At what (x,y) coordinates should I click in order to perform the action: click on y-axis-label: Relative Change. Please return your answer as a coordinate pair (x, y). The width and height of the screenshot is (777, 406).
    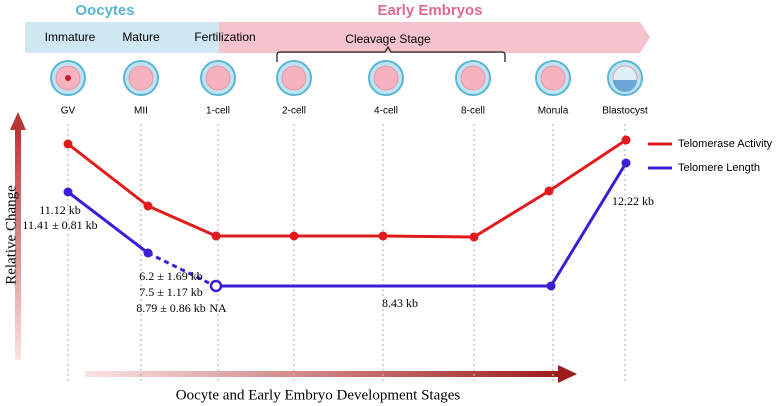
    Looking at the image, I should click on (11, 235).